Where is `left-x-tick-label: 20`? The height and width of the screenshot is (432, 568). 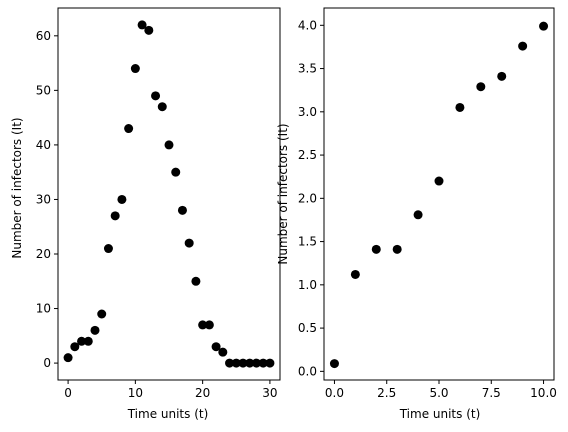 left-x-tick-label: 20 is located at coordinates (202, 393).